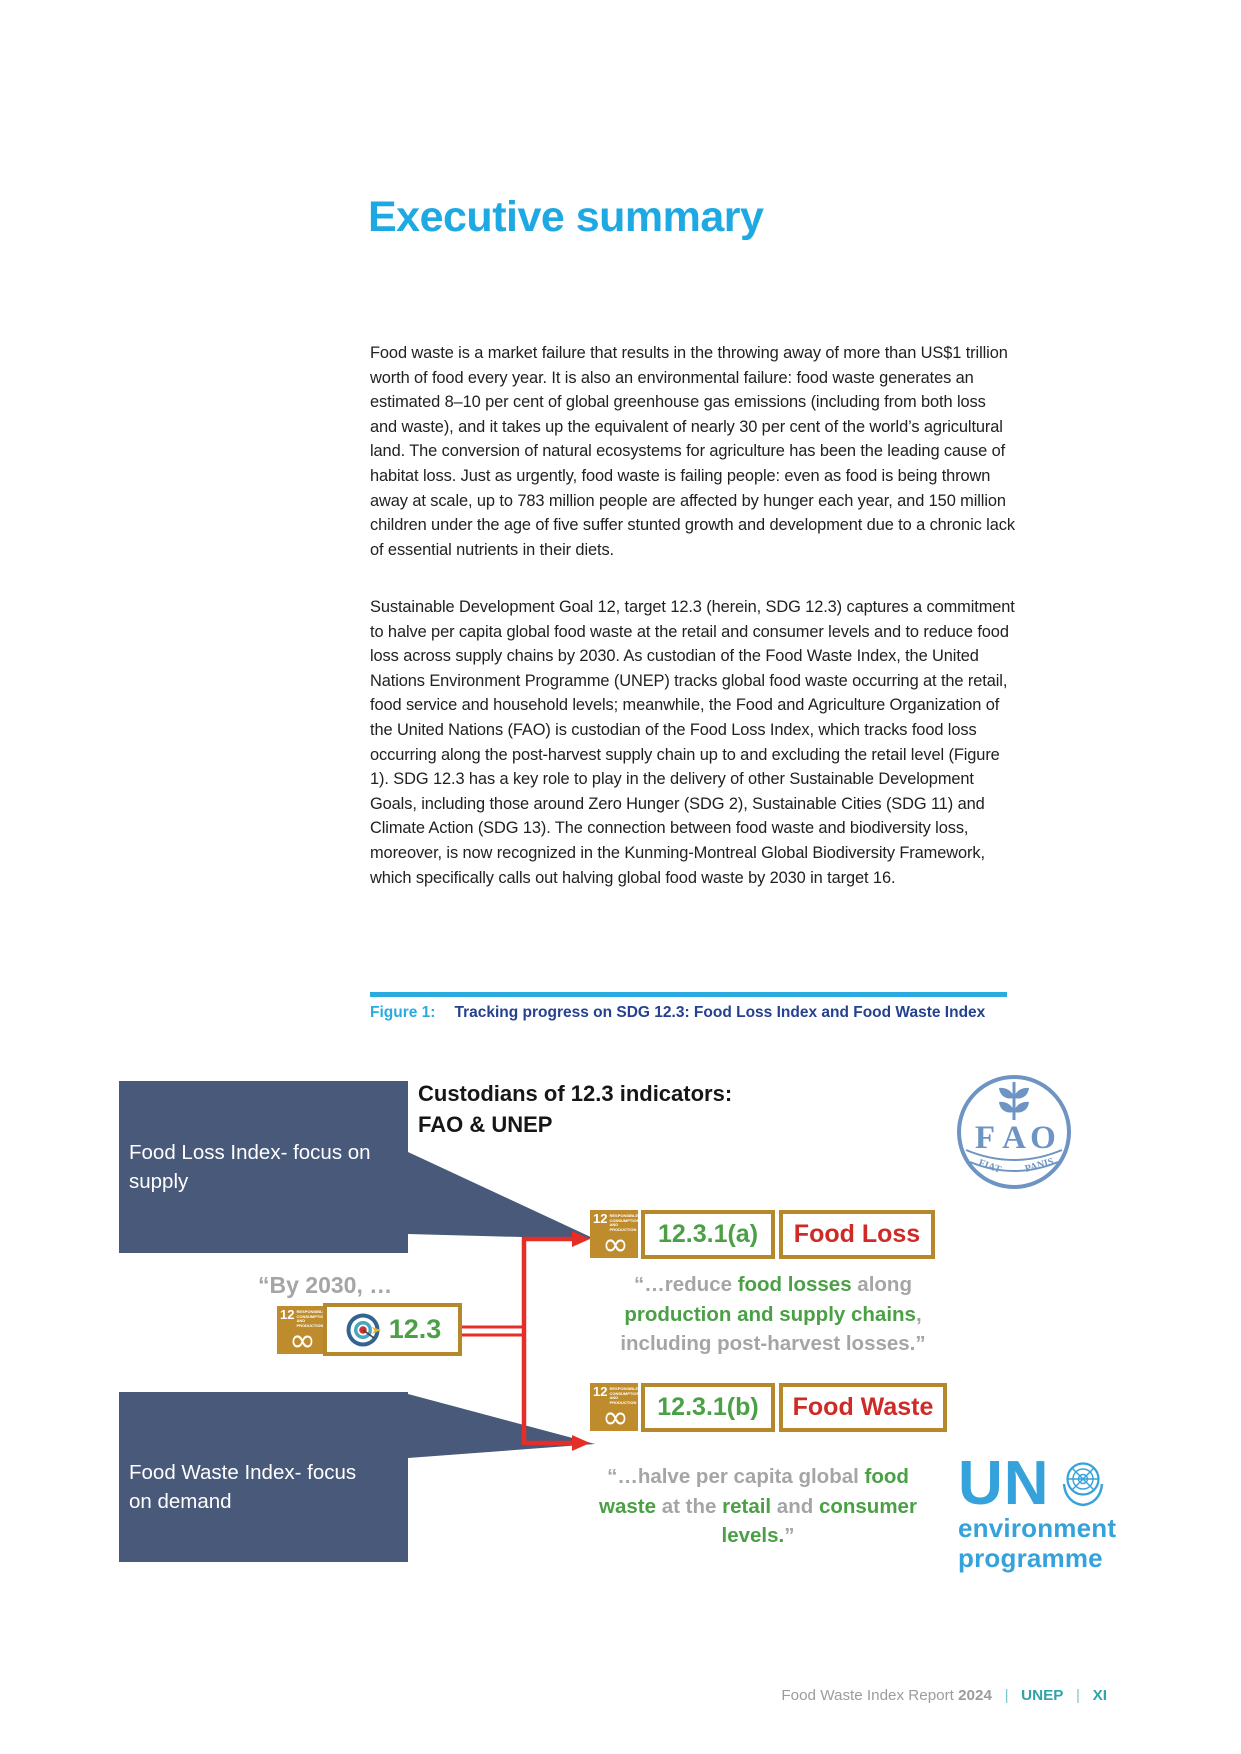 The height and width of the screenshot is (1754, 1241). I want to click on custodians-heading-line2: FAO & UNEP, so click(485, 1124).